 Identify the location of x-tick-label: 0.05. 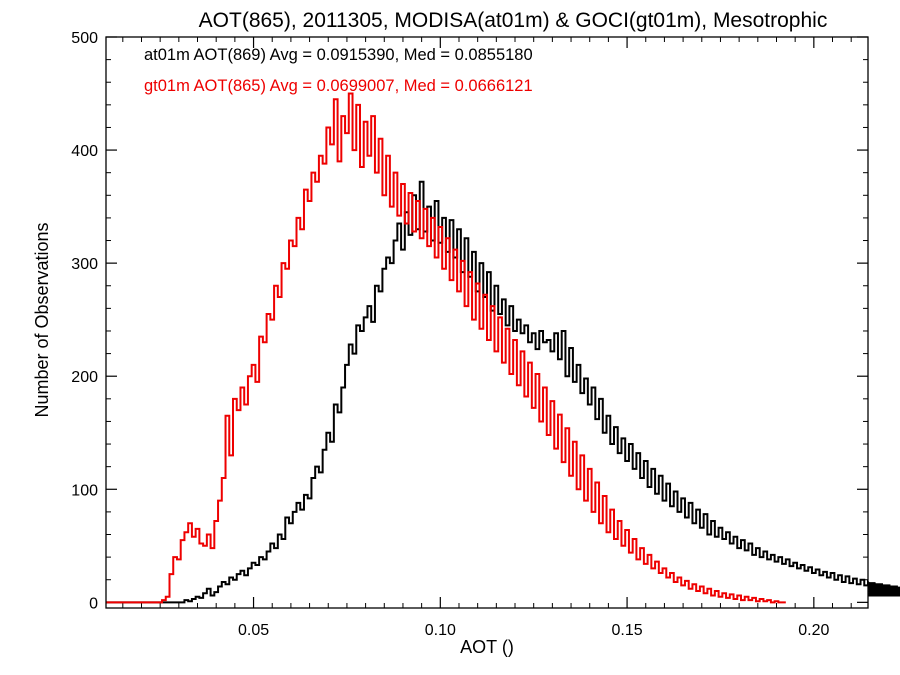
(253, 630).